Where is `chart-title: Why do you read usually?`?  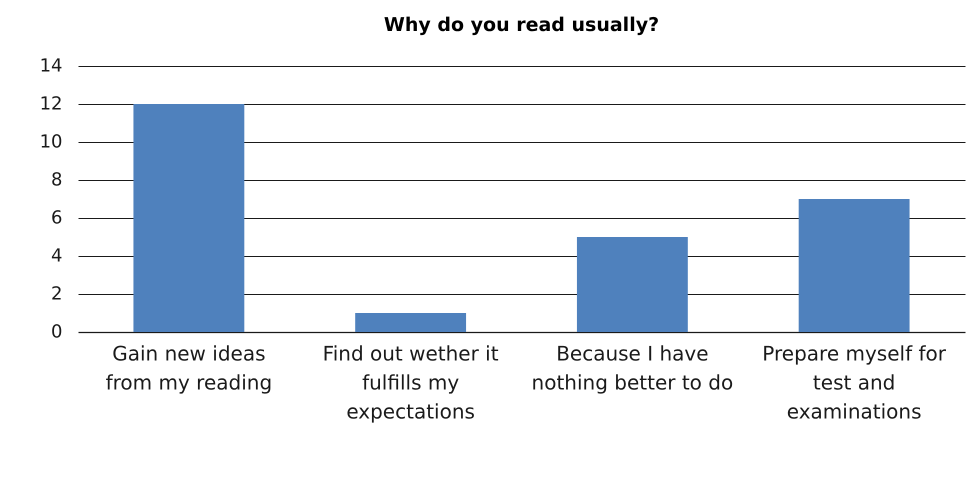
chart-title: Why do you read usually? is located at coordinates (522, 25).